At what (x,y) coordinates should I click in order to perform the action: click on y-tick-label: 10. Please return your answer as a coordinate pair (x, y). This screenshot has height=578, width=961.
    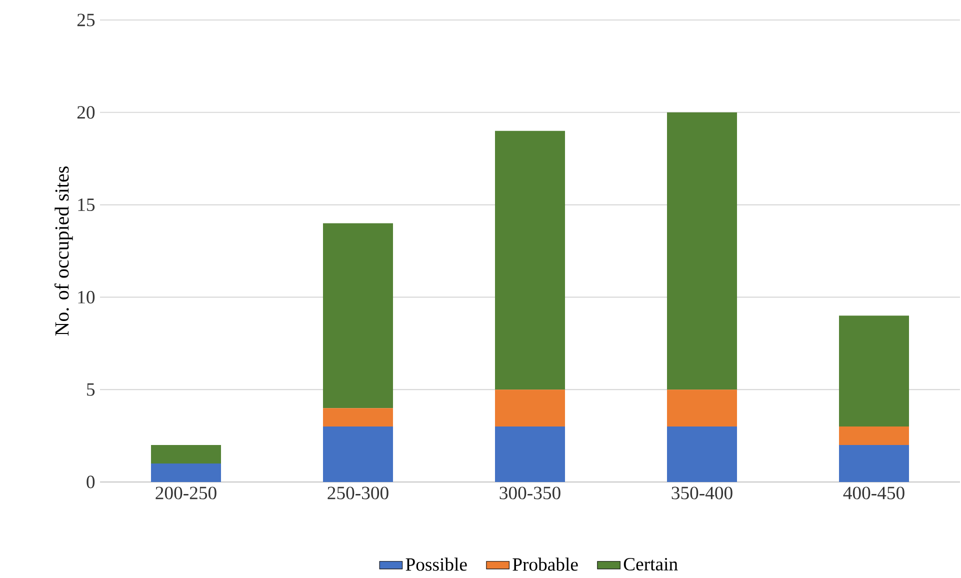
    Looking at the image, I should click on (86, 297).